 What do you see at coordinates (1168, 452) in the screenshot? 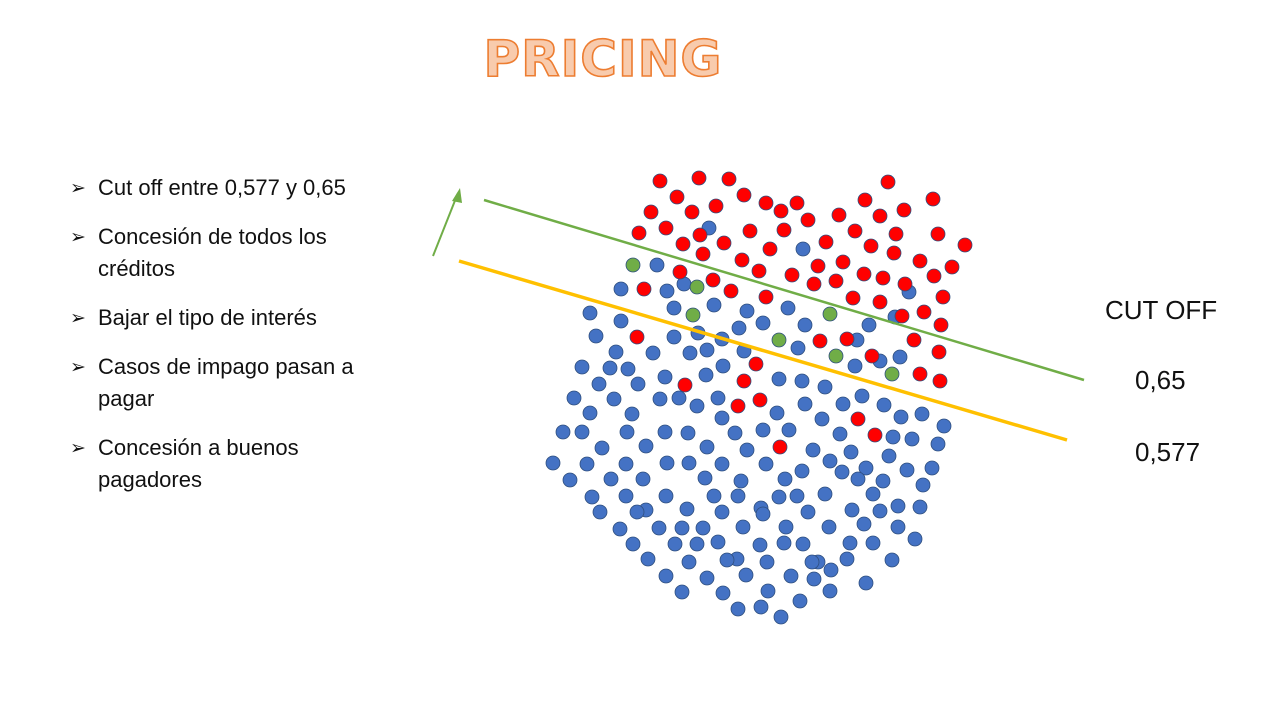
I see `cutoff-value-low: 0,577` at bounding box center [1168, 452].